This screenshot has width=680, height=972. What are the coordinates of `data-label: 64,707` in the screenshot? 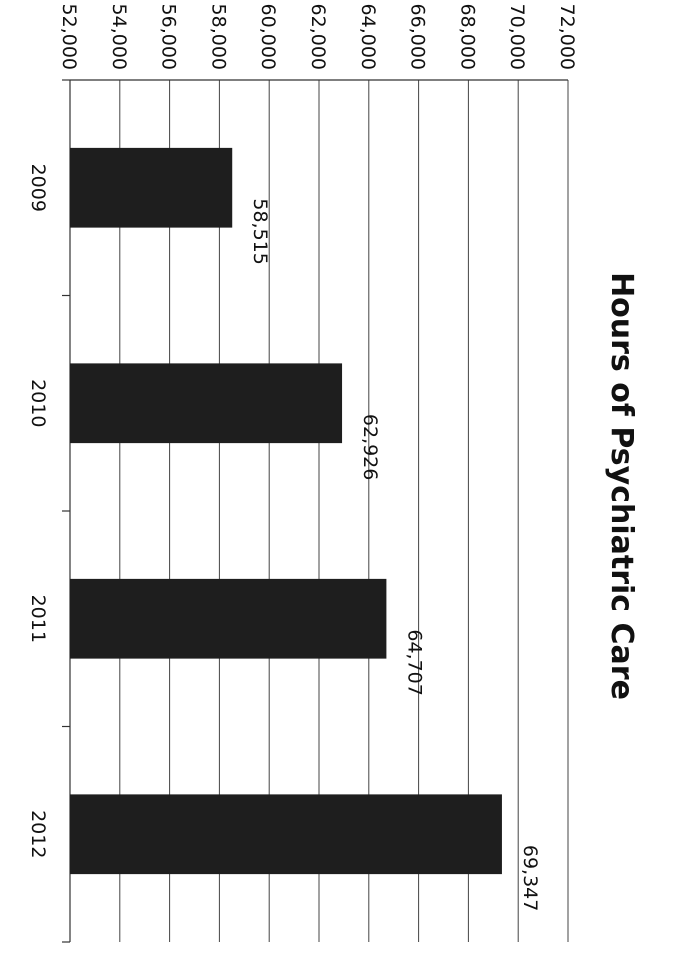 It's located at (414, 662).